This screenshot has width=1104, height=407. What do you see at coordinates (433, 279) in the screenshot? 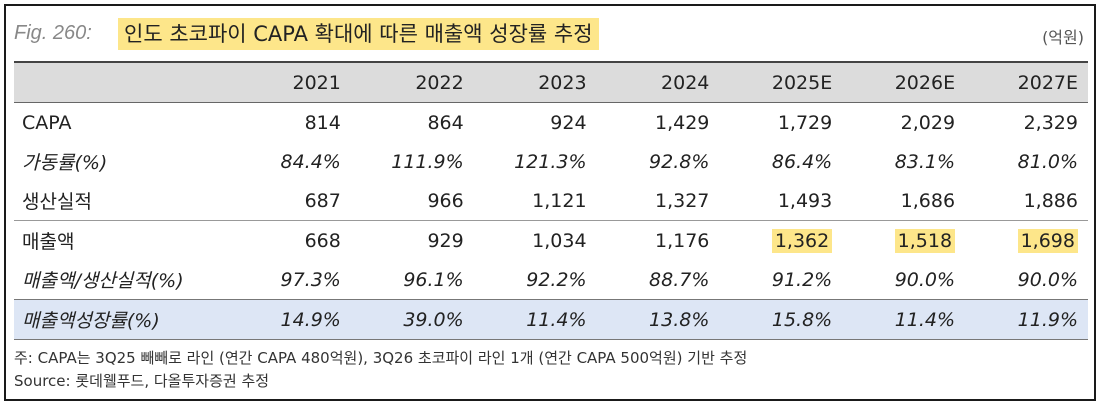
I see `table-cell: 96.1%` at bounding box center [433, 279].